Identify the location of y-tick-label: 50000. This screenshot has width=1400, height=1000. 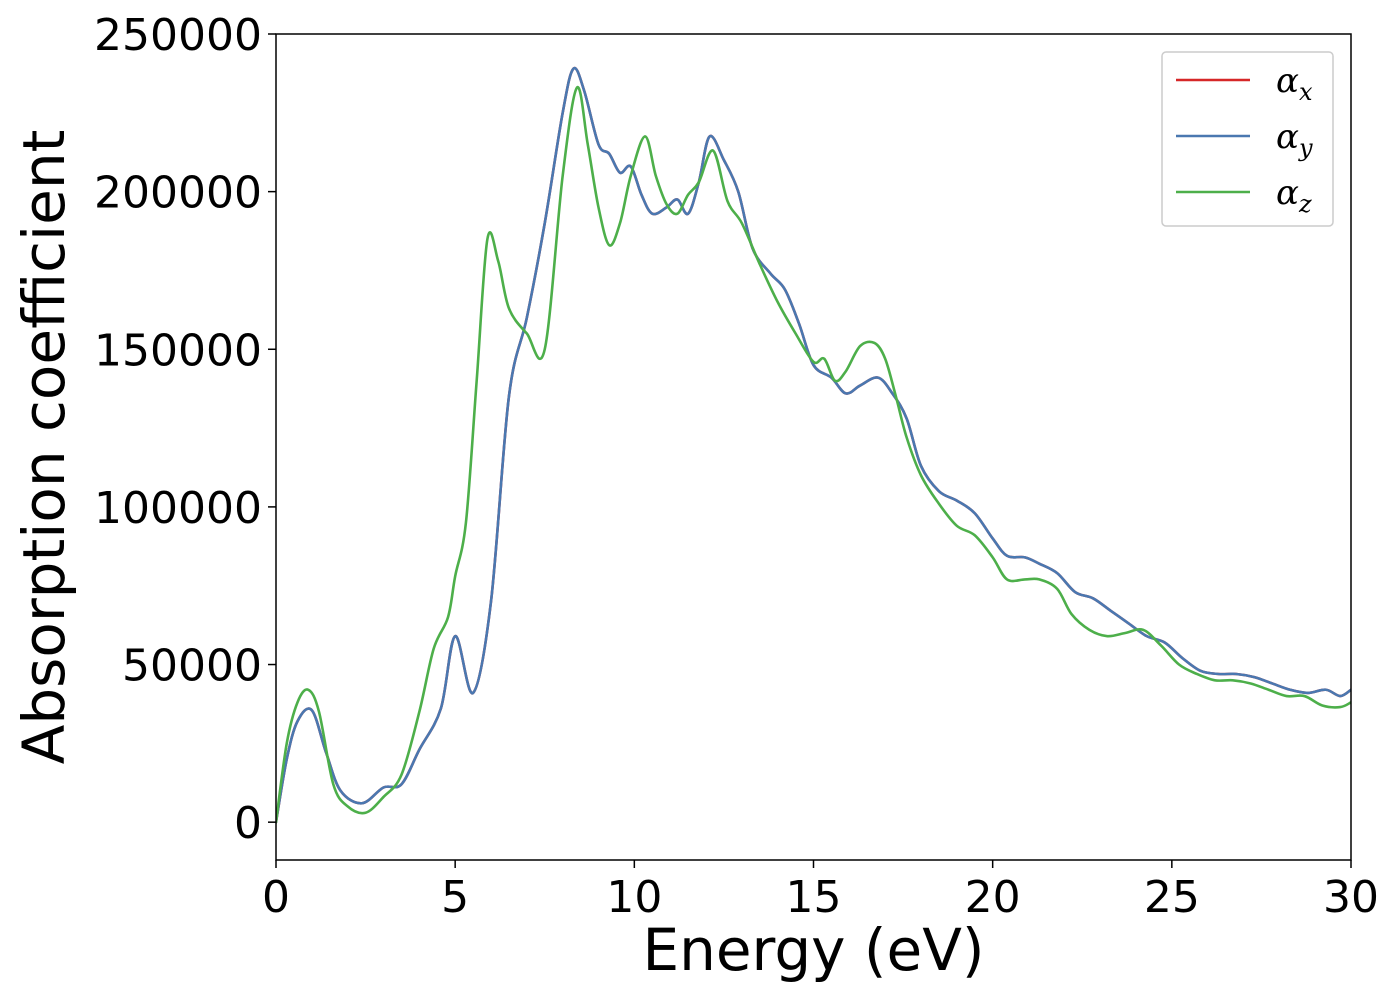
(192, 666).